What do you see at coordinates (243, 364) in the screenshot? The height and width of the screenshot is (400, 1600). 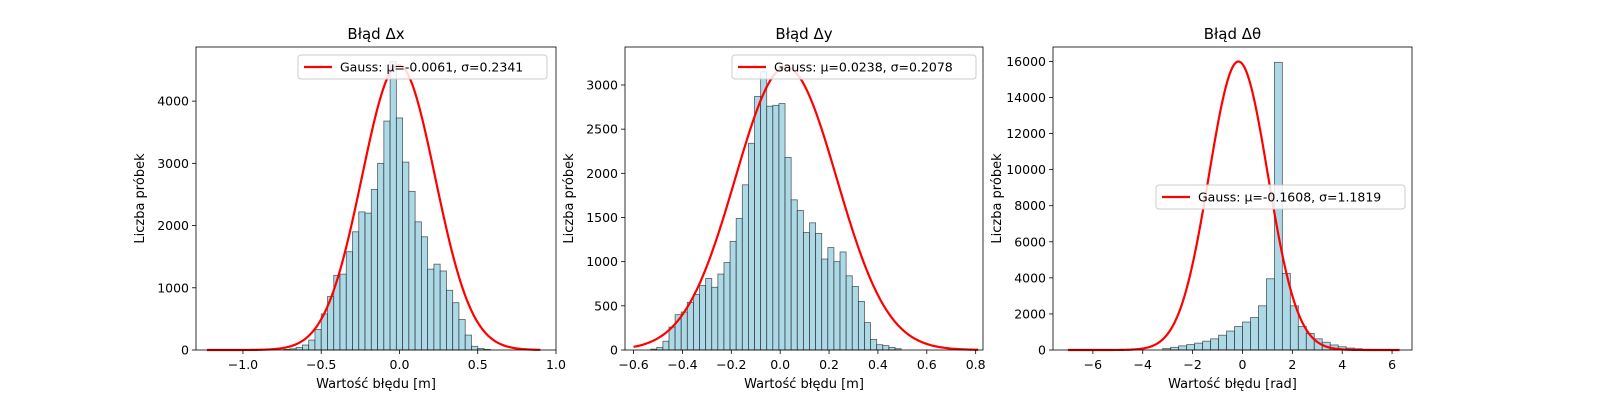 I see `x-tick-label: −1.0` at bounding box center [243, 364].